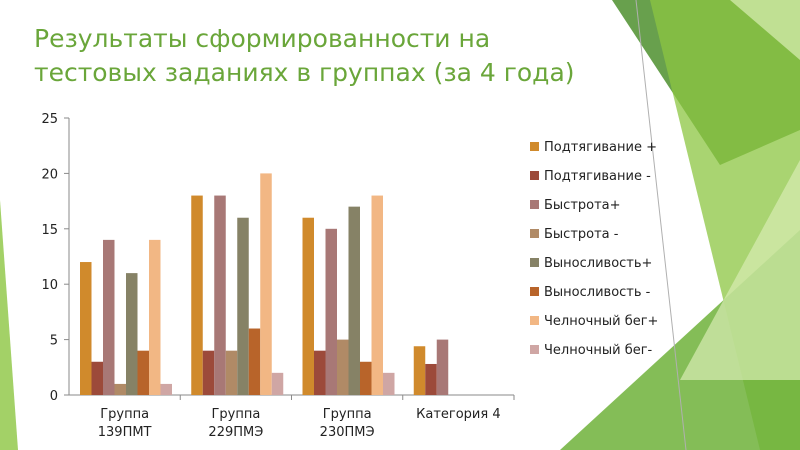 The height and width of the screenshot is (450, 800). What do you see at coordinates (597, 176) in the screenshot?
I see `legend-label: Подтягивание -` at bounding box center [597, 176].